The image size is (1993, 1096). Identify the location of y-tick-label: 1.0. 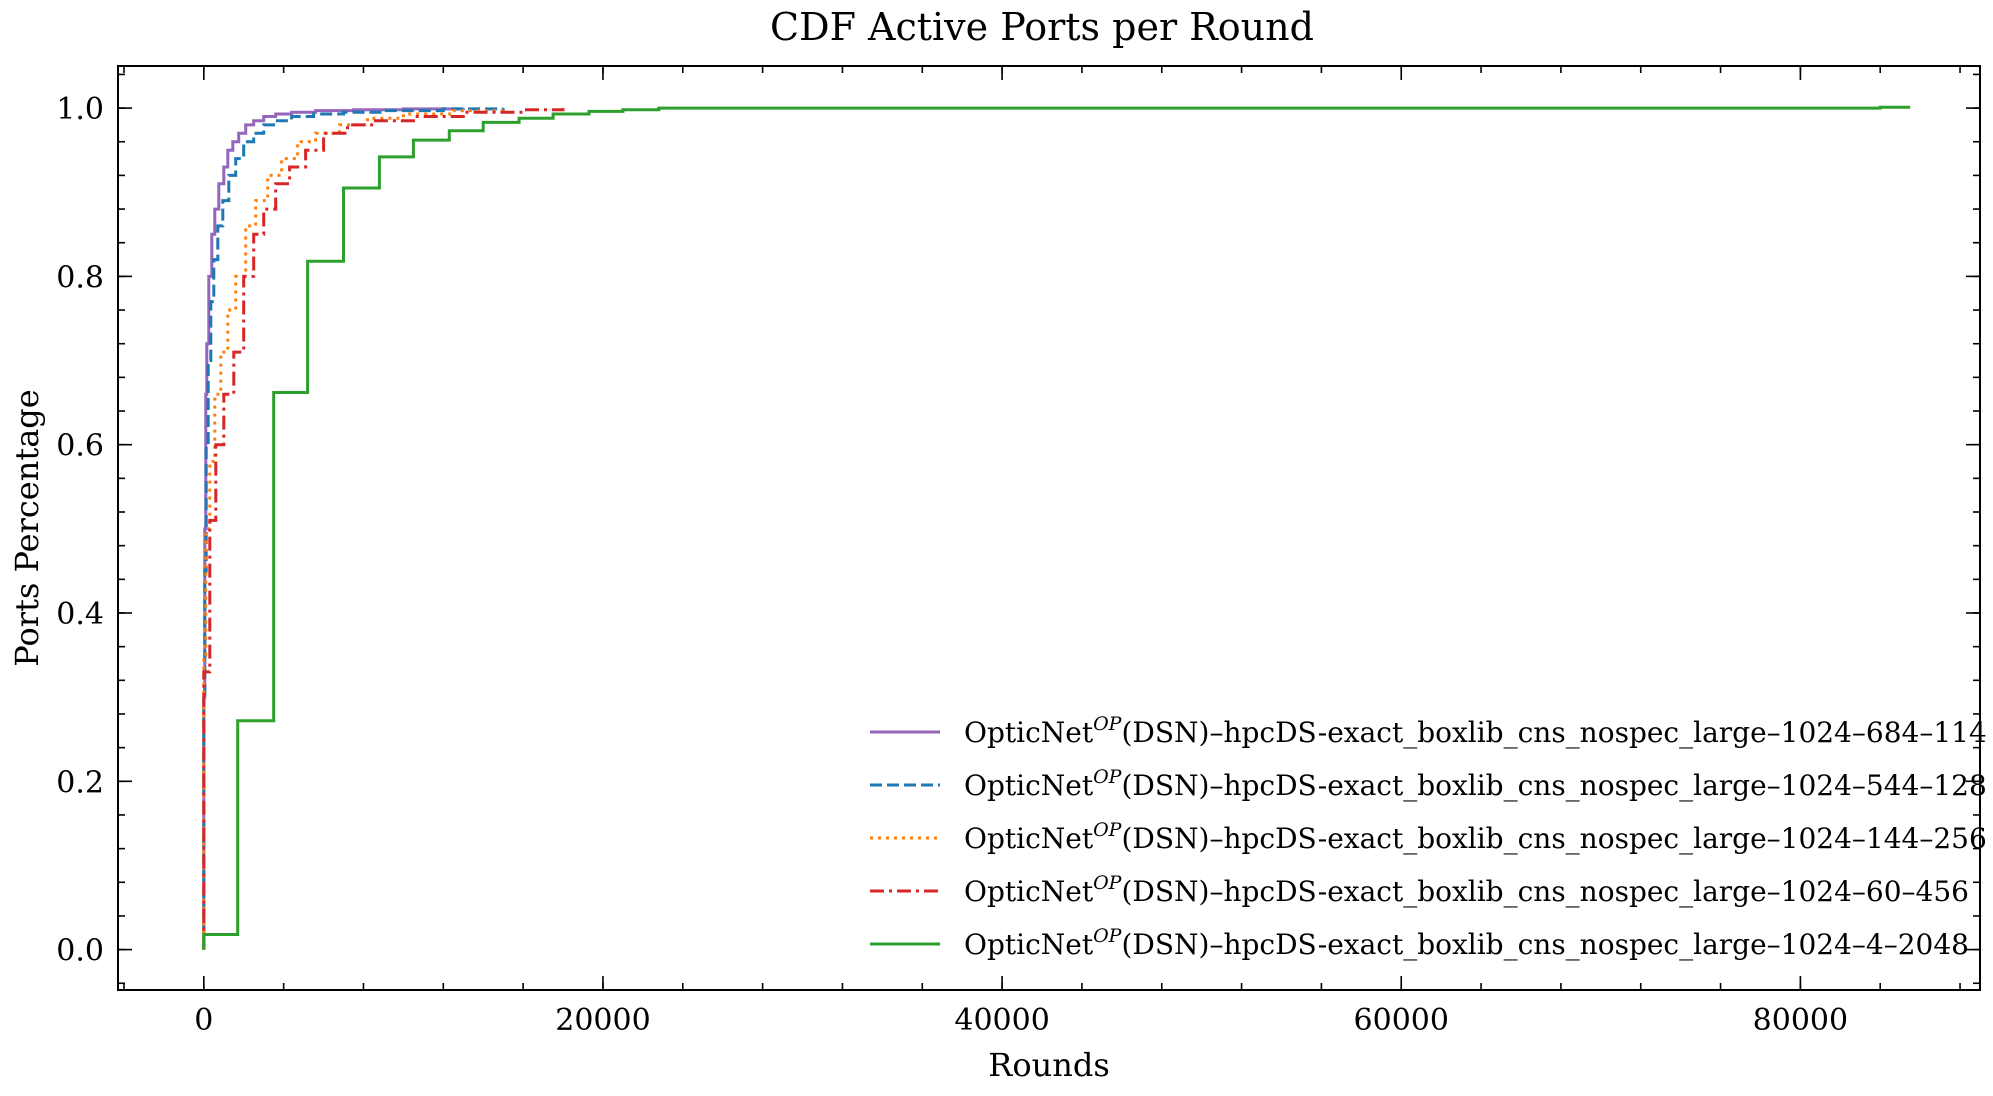
(80, 109).